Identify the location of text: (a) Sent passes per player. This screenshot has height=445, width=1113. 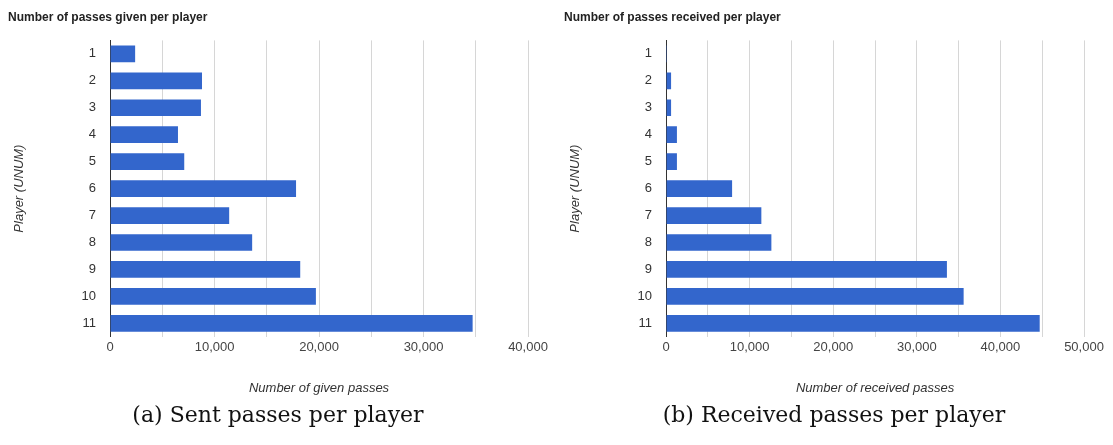
(278, 414).